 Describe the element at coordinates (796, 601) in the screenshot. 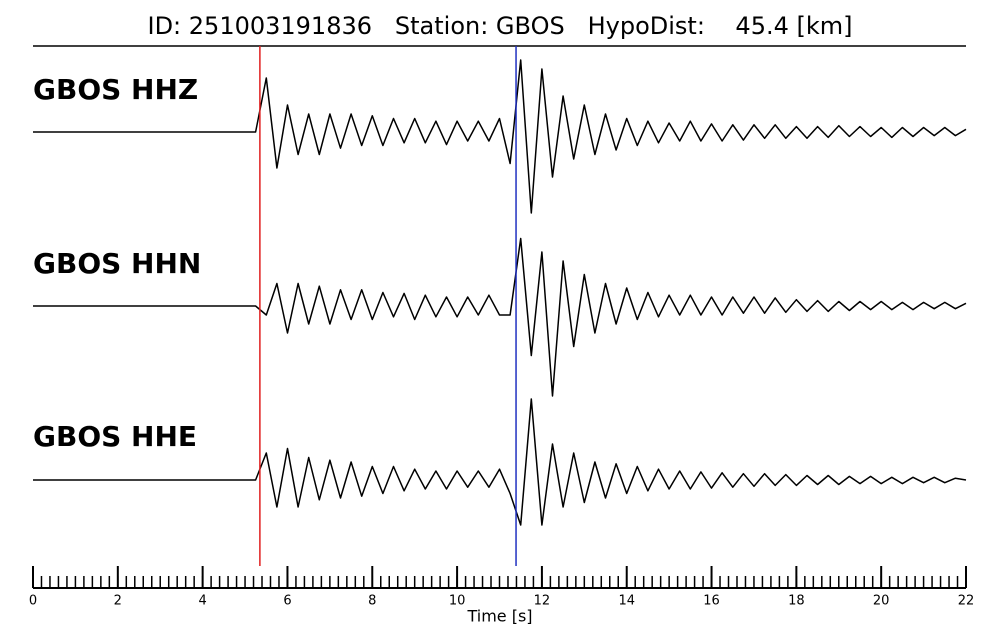

I see `x-tick-label: 18` at that location.